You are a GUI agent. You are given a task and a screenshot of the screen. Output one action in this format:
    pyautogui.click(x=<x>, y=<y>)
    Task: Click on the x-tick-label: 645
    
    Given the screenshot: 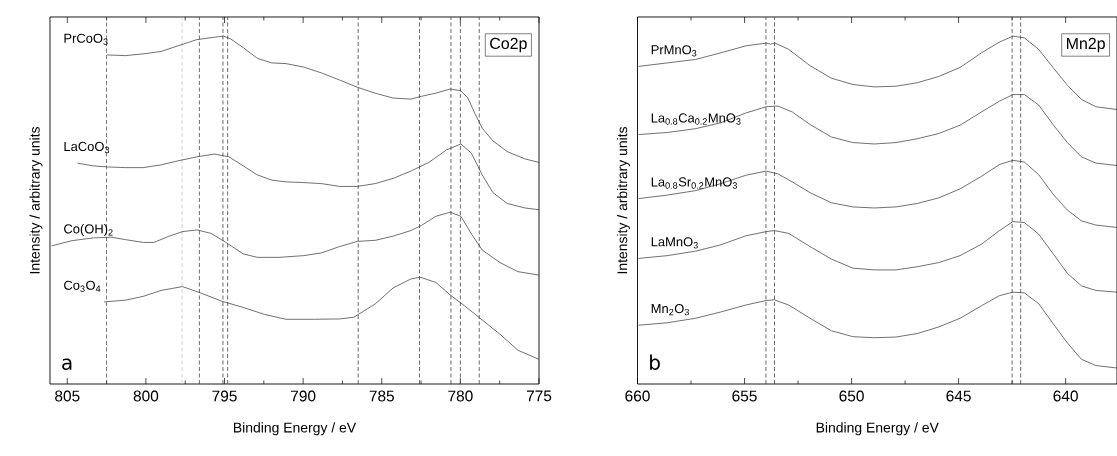 What is the action you would take?
    pyautogui.click(x=958, y=396)
    